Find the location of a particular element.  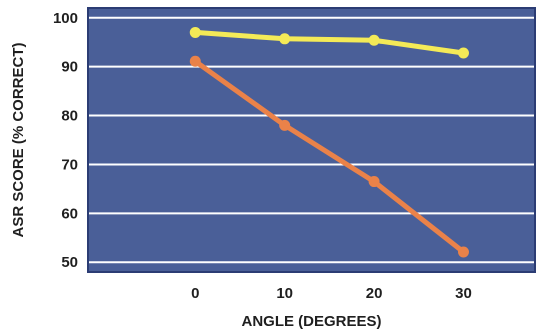

x-tick-label: 20 is located at coordinates (374, 293).